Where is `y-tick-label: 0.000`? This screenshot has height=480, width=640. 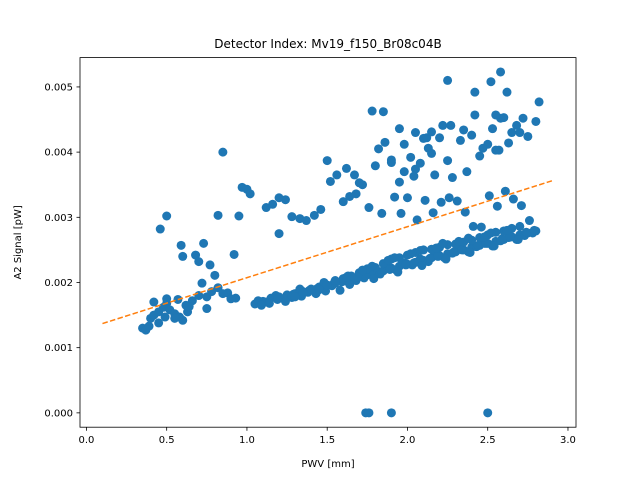
y-tick-label: 0.000 is located at coordinates (58, 413).